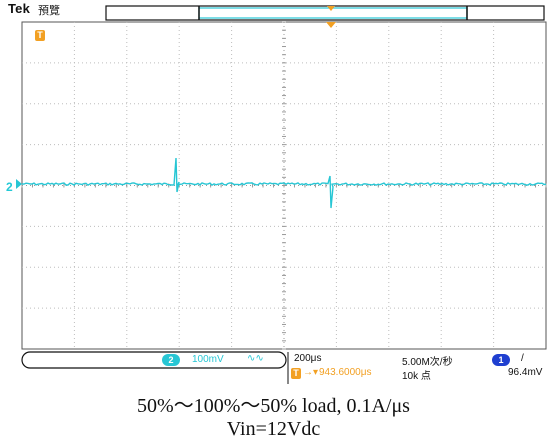 The width and height of the screenshot is (547, 448). I want to click on trigger-slope-icon: /, so click(522, 358).